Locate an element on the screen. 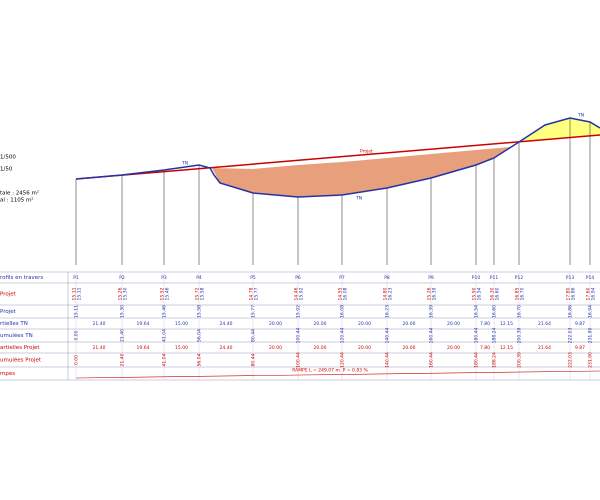  z-tn: 14.80 is located at coordinates (386, 293).